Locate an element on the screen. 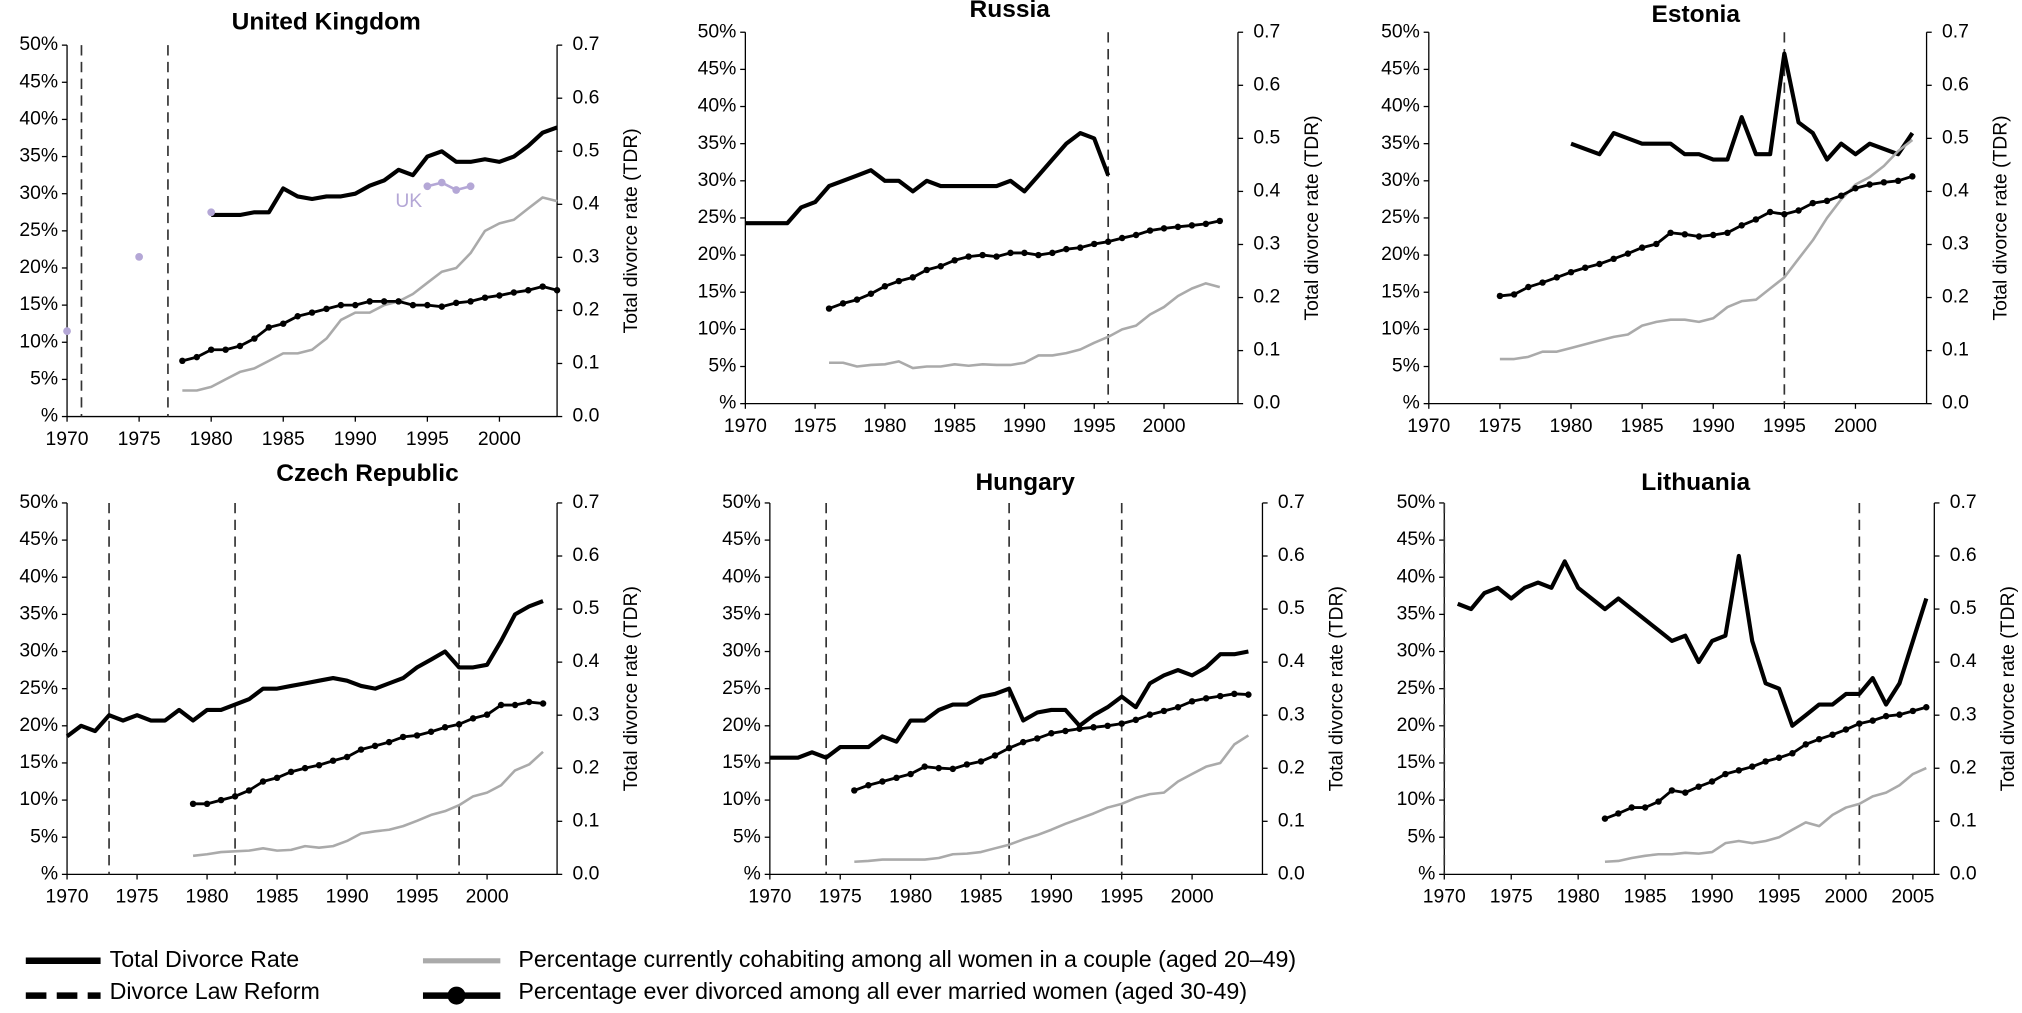 This screenshot has height=1013, width=2022. y-tick-label: 15% is located at coordinates (1416, 762).